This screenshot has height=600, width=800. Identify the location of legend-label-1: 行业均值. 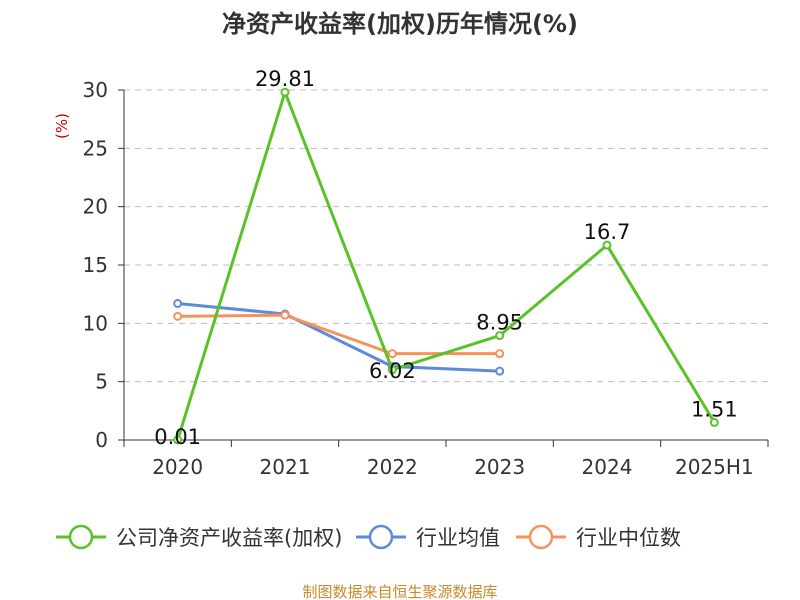
(458, 538).